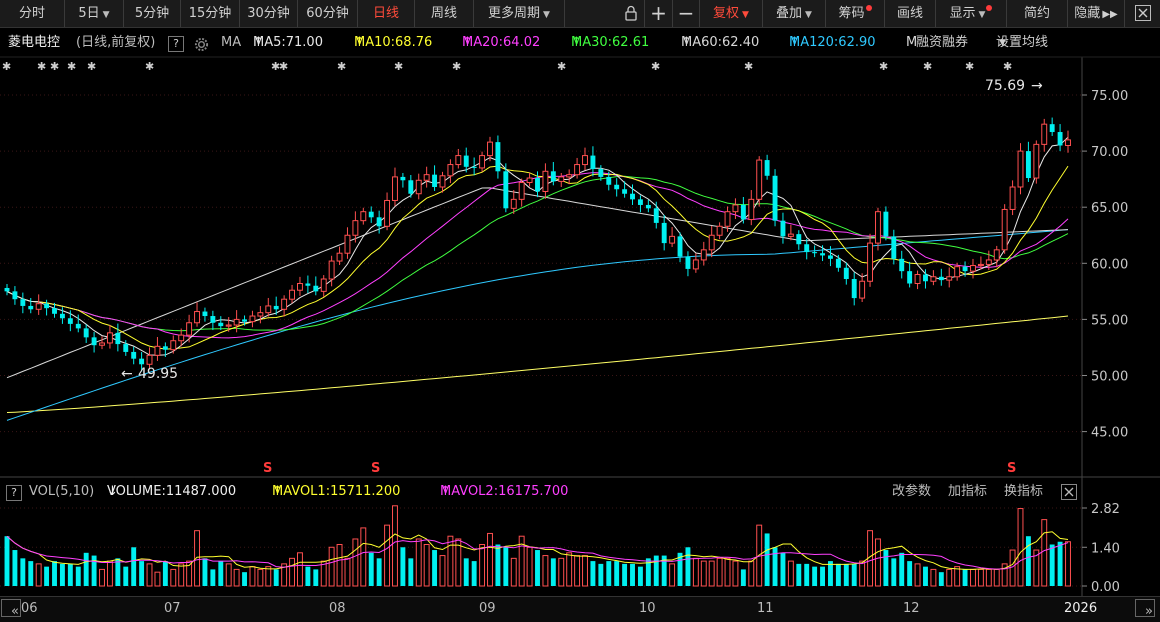 Image resolution: width=1160 pixels, height=622 pixels. What do you see at coordinates (337, 608) in the screenshot?
I see `month-label: 08` at bounding box center [337, 608].